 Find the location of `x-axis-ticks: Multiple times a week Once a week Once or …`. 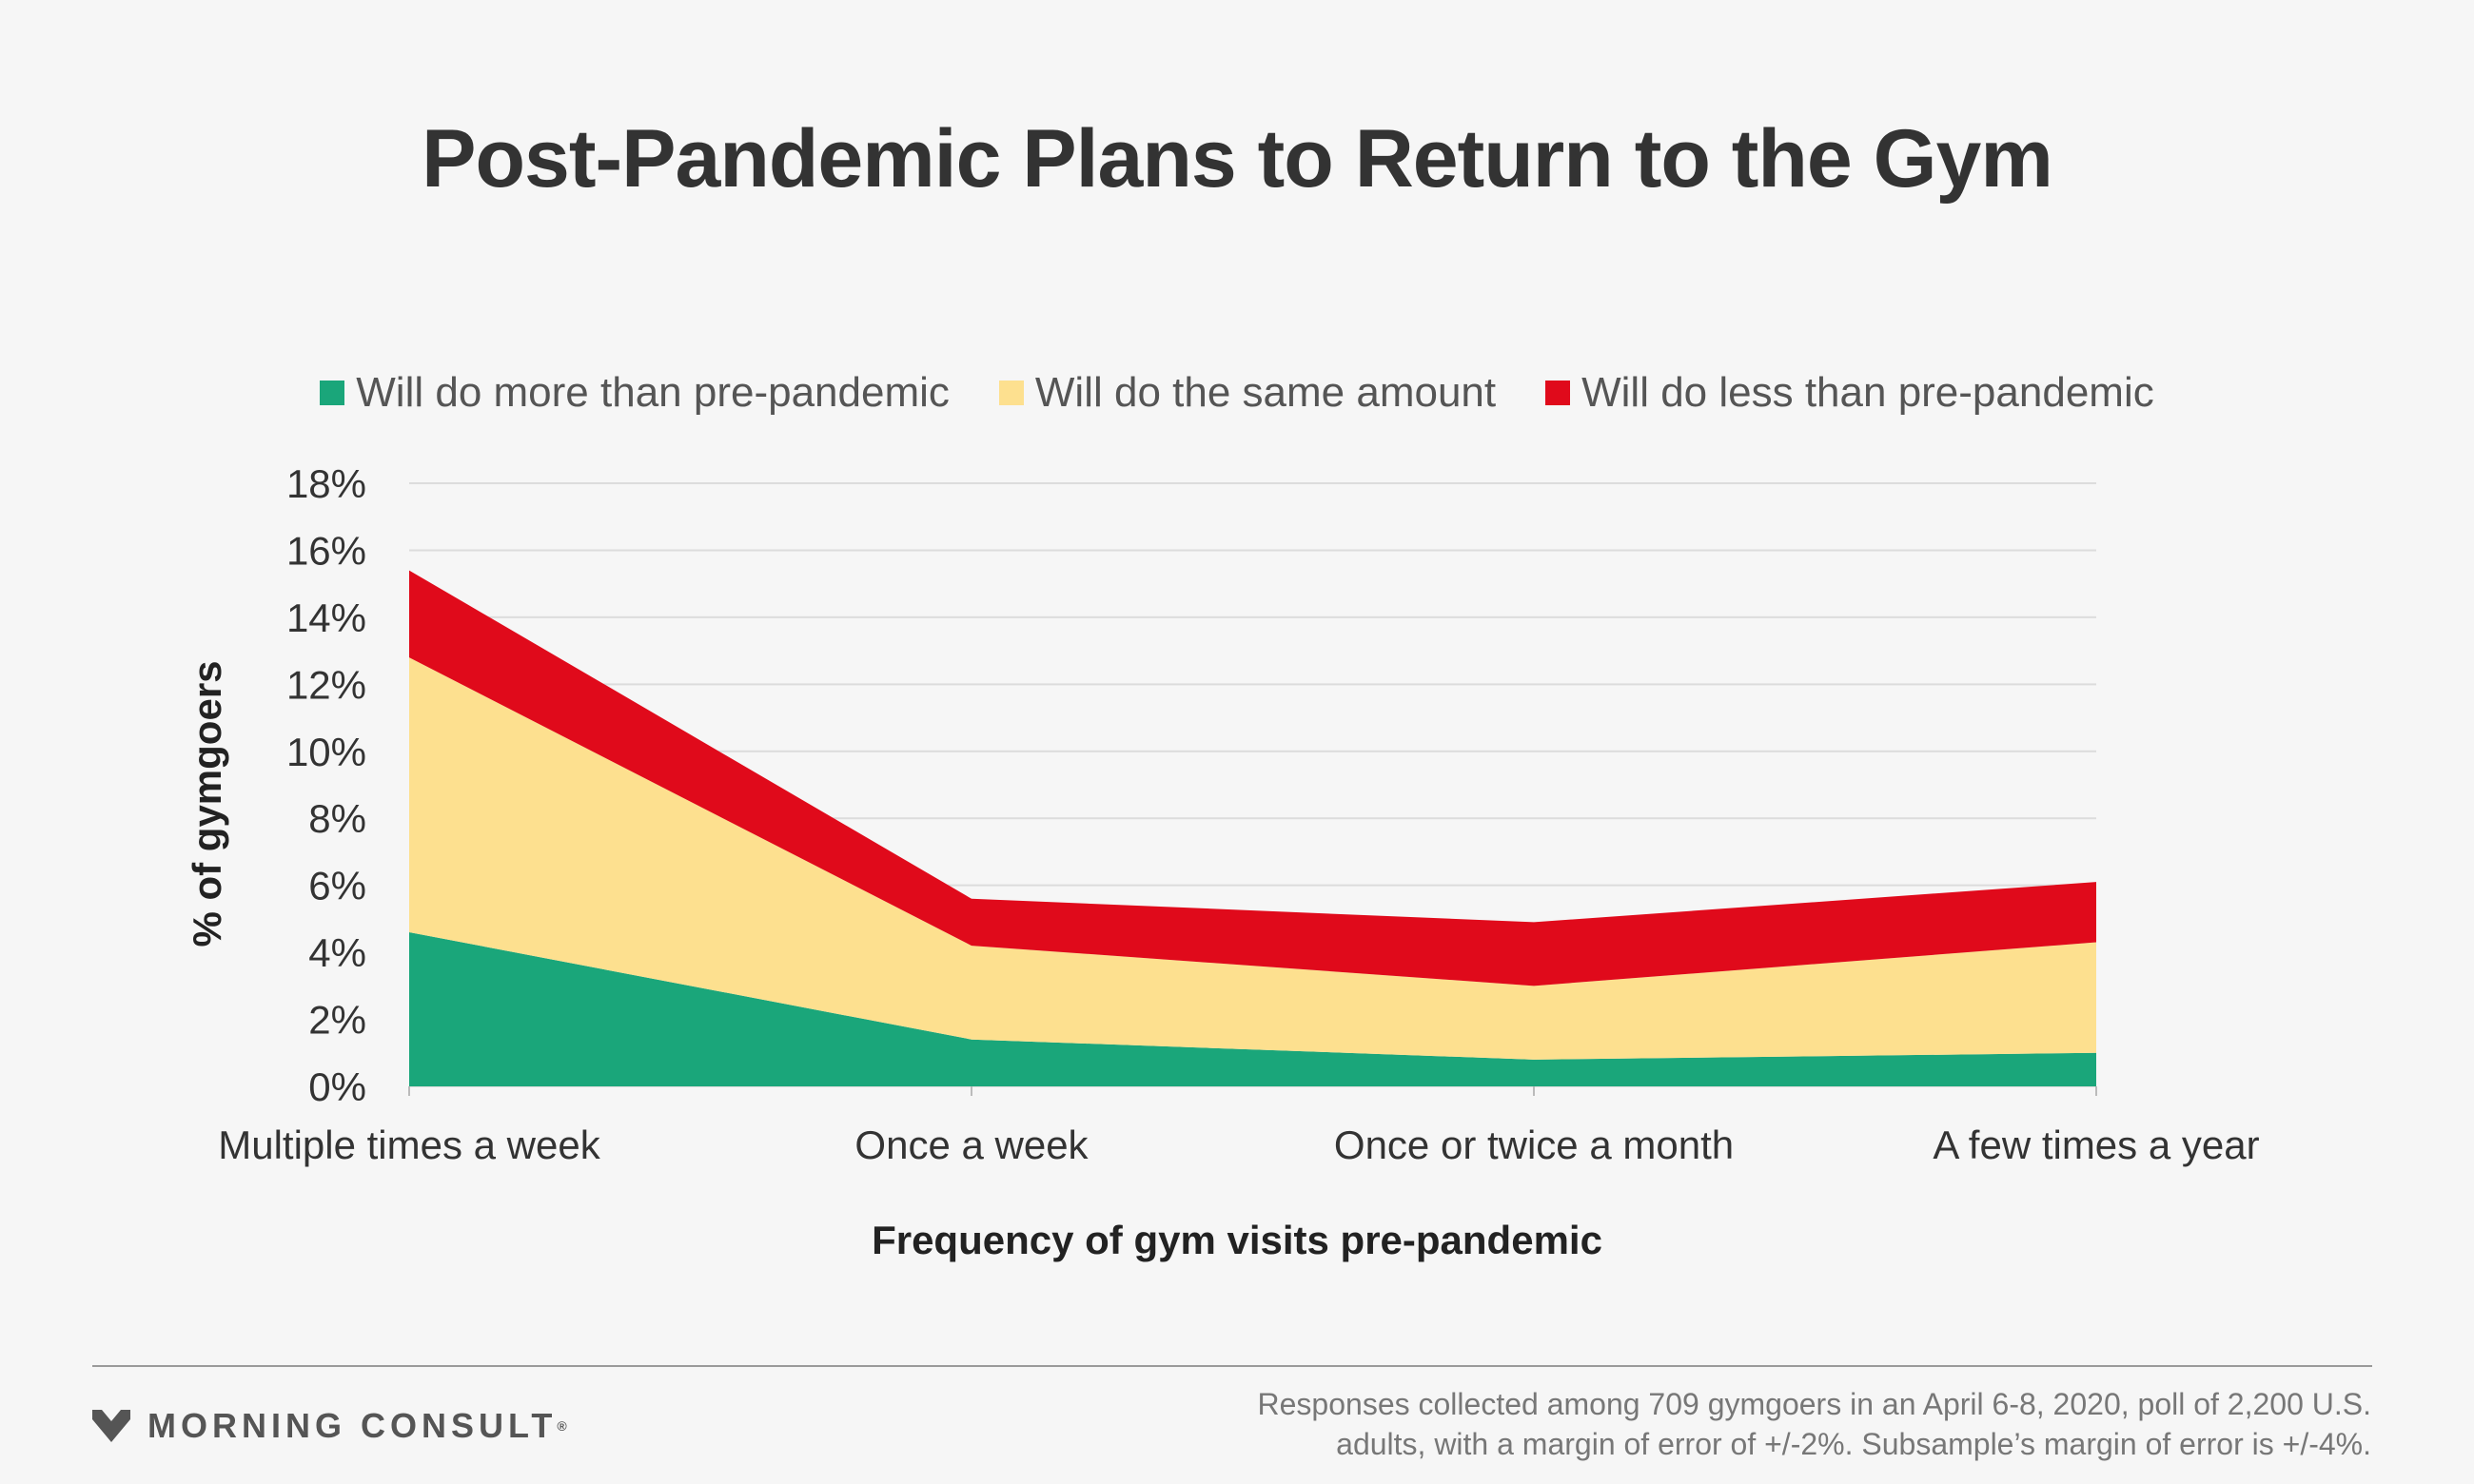

x-axis-ticks: Multiple times a week Once a week Once or … is located at coordinates (1239, 1126).